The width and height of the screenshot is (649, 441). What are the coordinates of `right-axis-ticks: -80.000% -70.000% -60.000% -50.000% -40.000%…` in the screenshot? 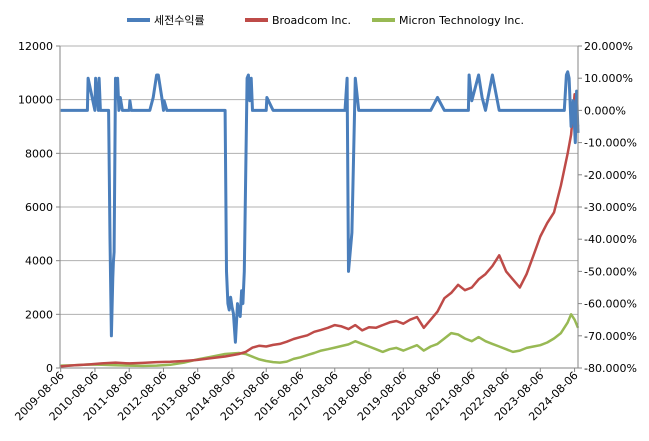 It's located at (610, 207).